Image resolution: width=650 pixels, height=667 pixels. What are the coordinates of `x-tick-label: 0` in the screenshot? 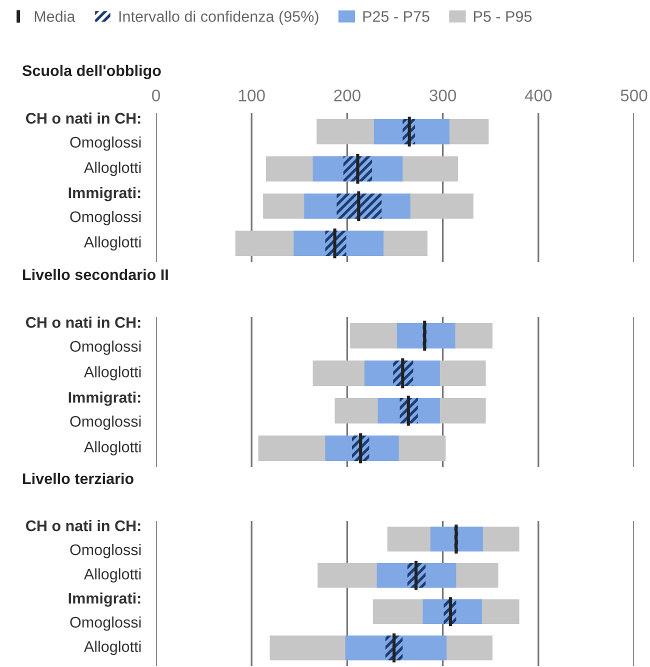 It's located at (156, 96).